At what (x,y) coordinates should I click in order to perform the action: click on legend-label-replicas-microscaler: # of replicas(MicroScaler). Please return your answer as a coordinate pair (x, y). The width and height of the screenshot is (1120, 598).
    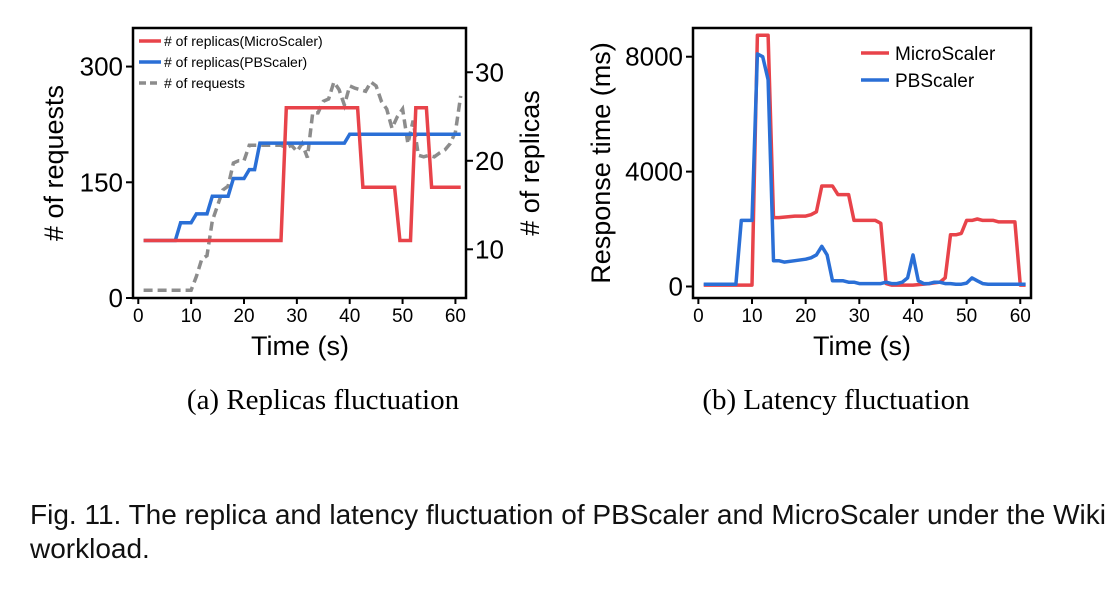
    Looking at the image, I should click on (243, 41).